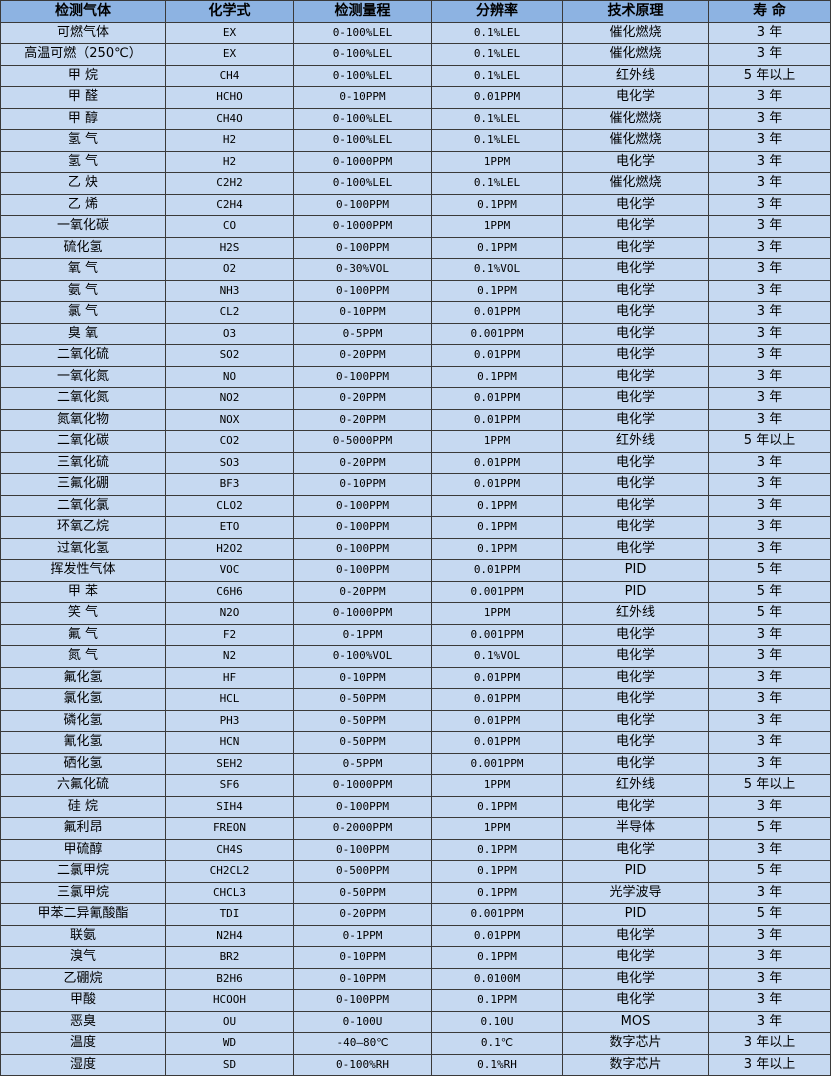 The width and height of the screenshot is (831, 1076). I want to click on table-row: 甲 醛 HCHO 0-10PPM 0.01PPM 电化学 3 年, so click(415, 97).